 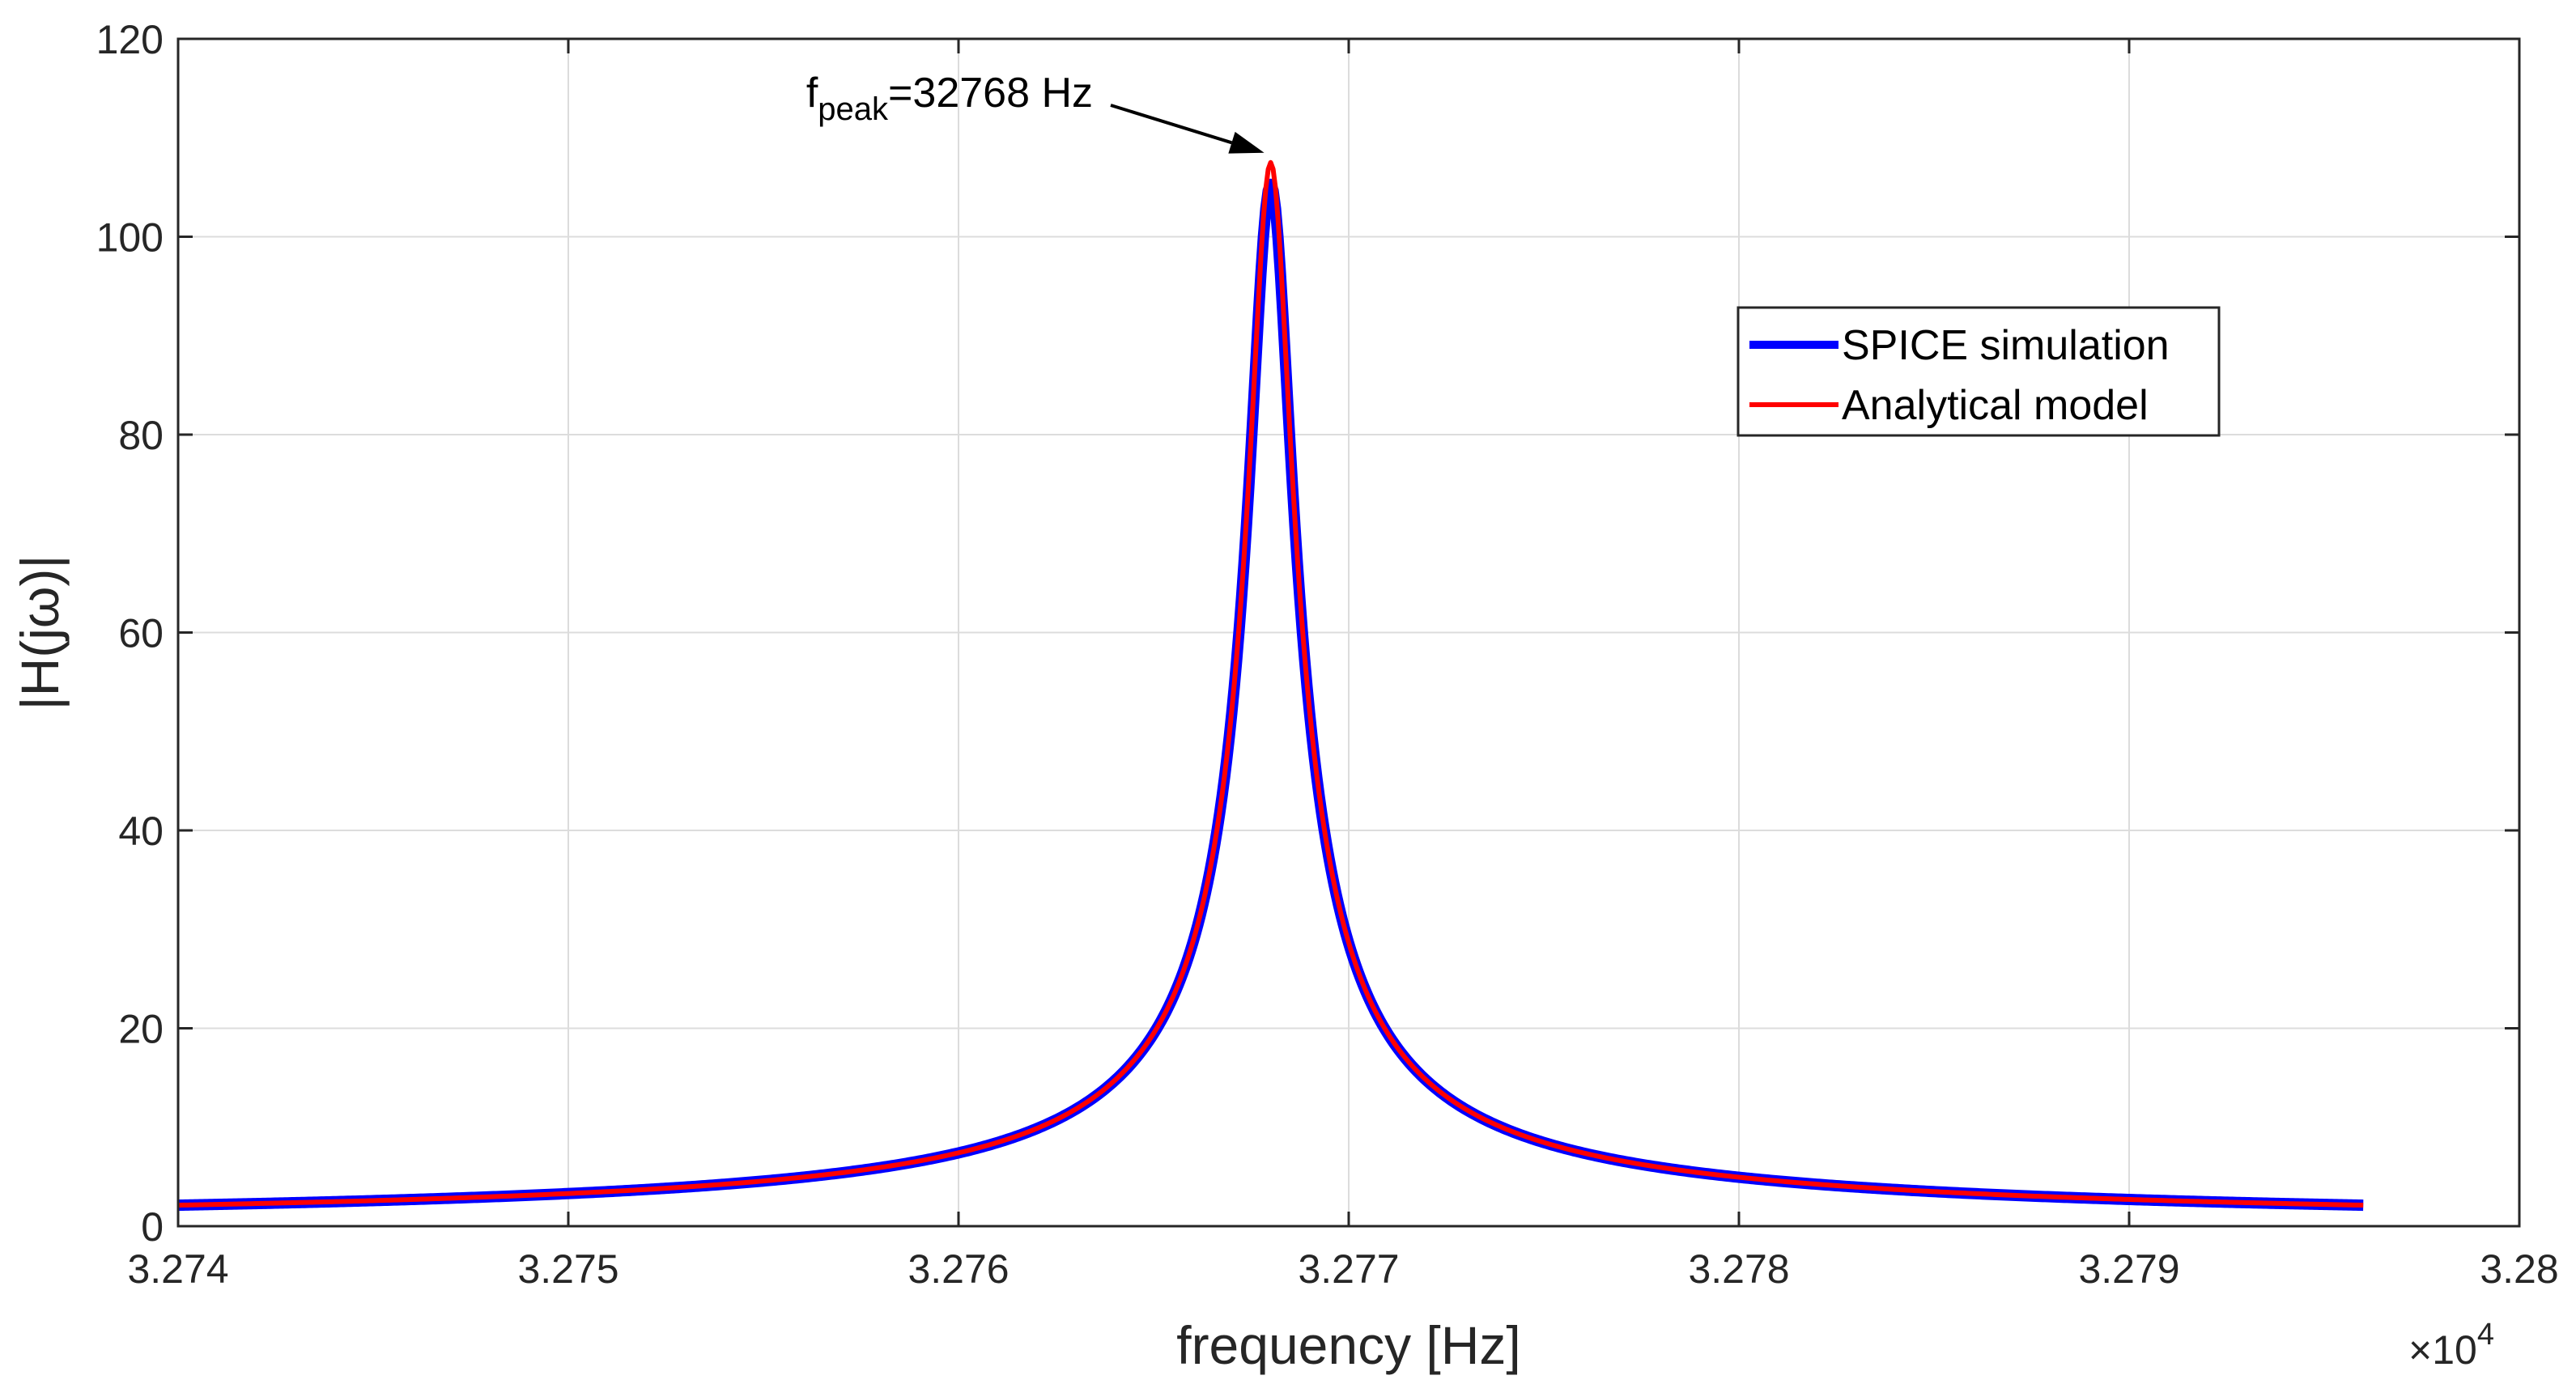 What do you see at coordinates (130, 238) in the screenshot?
I see `y-tick-label: 100` at bounding box center [130, 238].